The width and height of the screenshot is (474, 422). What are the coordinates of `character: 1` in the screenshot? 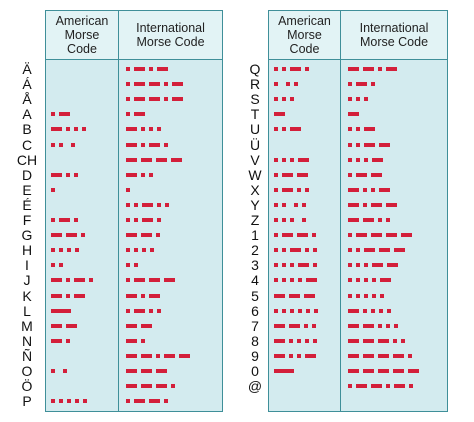 It's located at (255, 235).